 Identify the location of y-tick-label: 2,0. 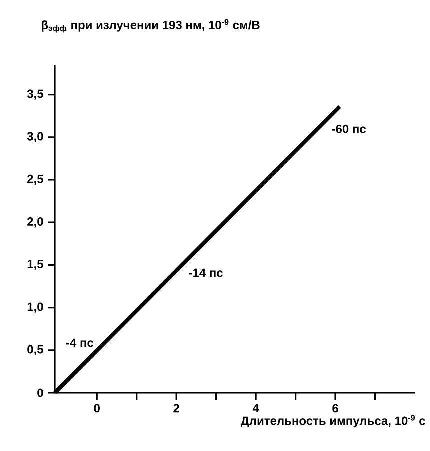
(36, 222).